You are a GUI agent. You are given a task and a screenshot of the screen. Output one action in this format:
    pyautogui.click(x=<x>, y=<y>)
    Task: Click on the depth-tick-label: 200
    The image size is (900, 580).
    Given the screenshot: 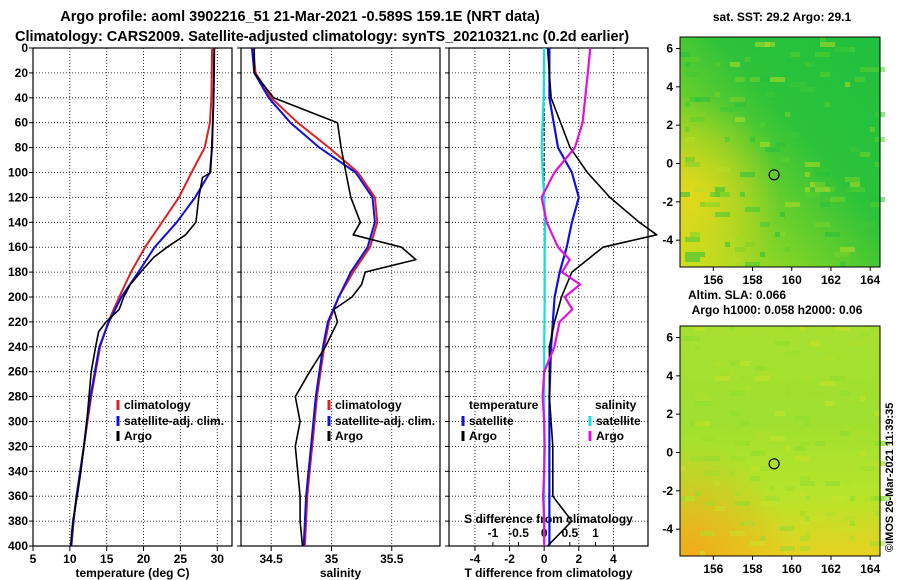 What is the action you would take?
    pyautogui.click(x=18, y=297)
    